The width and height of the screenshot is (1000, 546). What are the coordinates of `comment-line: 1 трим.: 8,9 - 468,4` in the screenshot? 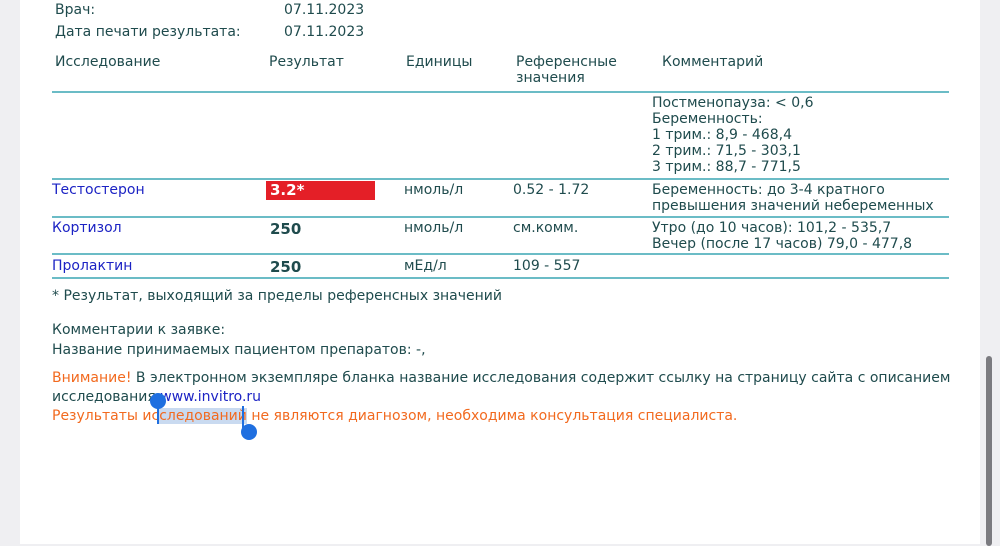 It's located at (722, 135).